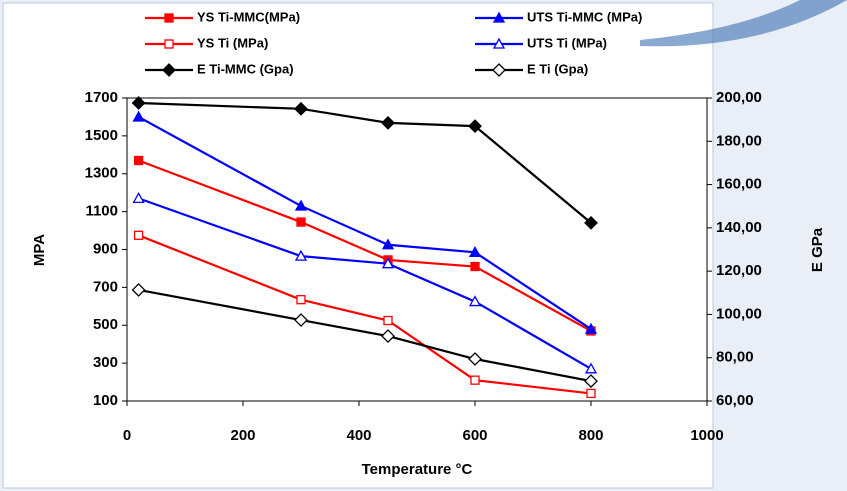 This screenshot has height=491, width=847. Describe the element at coordinates (105, 248) in the screenshot. I see `y-tick-label: 900` at that location.